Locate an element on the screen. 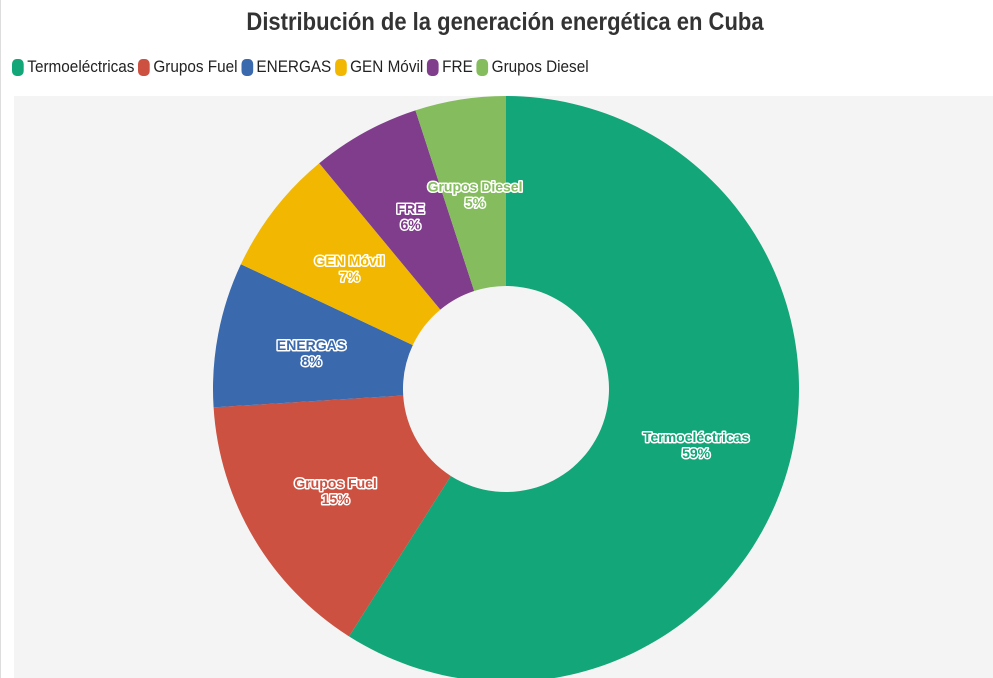 The image size is (993, 678). legend-item: FRE is located at coordinates (449, 67).